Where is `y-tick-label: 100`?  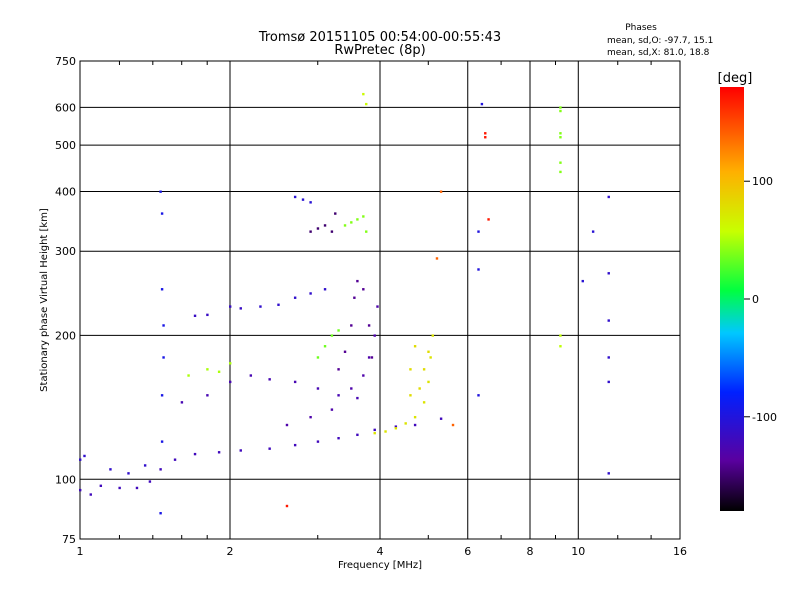
y-tick-label: 100 is located at coordinates (65, 479).